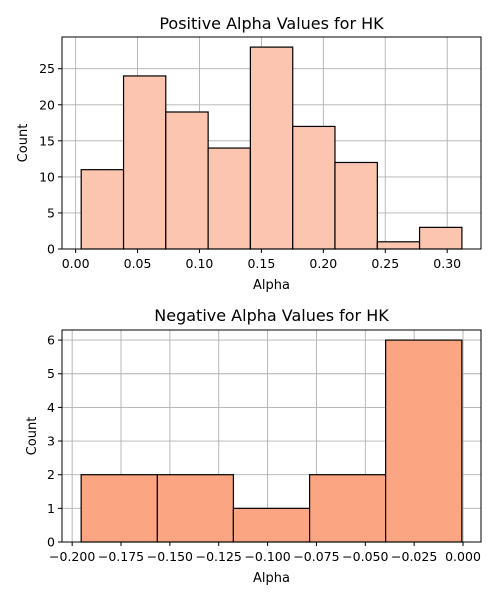 The width and height of the screenshot is (500, 600). I want to click on x-tick-label: 0.15, so click(261, 263).